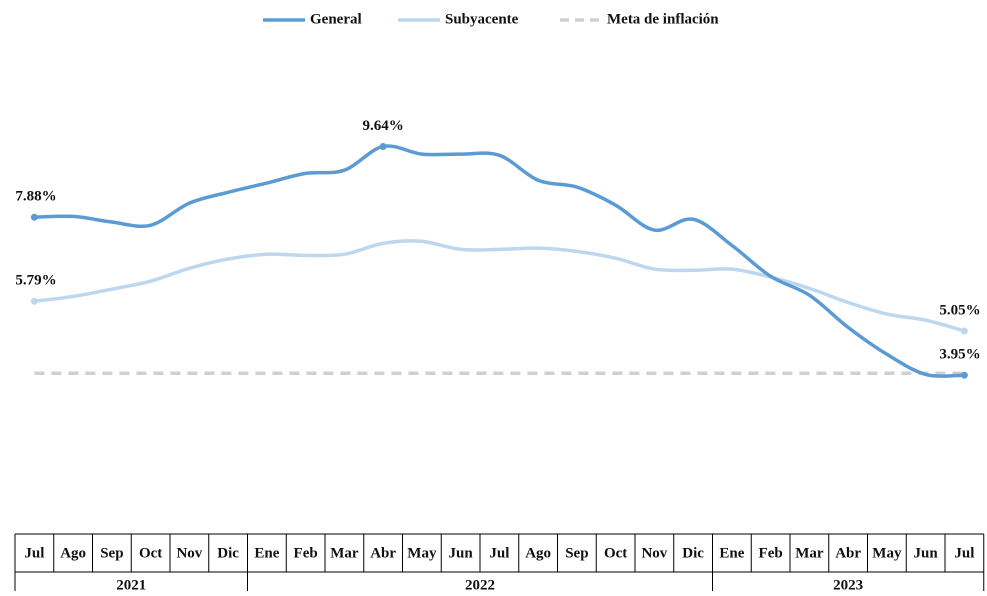 Image resolution: width=987 pixels, height=596 pixels. Describe the element at coordinates (848, 584) in the screenshot. I see `x-group-label: 2023` at that location.